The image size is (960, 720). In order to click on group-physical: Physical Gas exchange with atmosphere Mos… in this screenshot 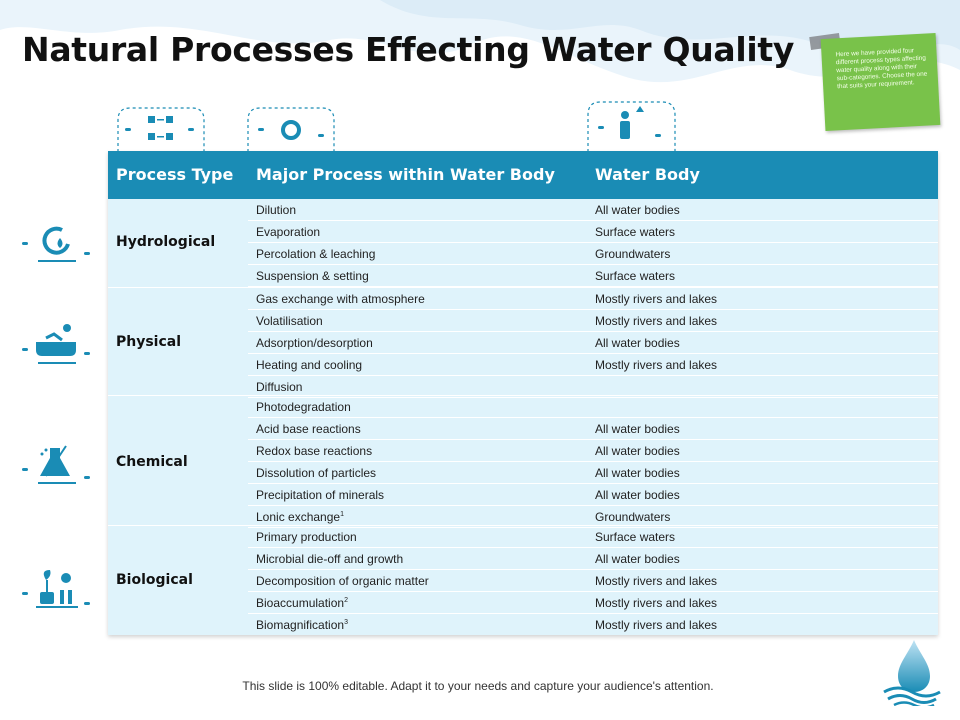, I will do `click(523, 342)`.